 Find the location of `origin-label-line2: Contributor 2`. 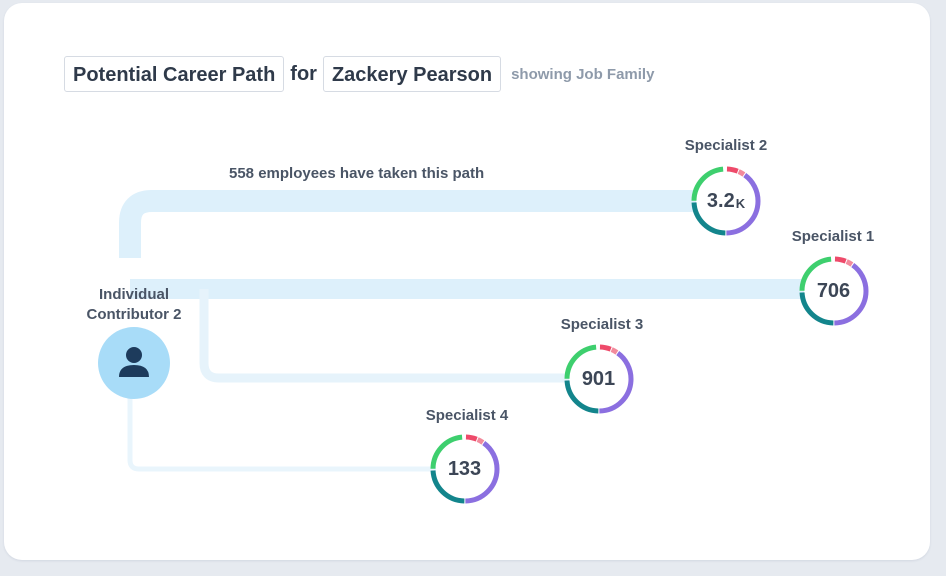

origin-label-line2: Contributor 2 is located at coordinates (134, 314).